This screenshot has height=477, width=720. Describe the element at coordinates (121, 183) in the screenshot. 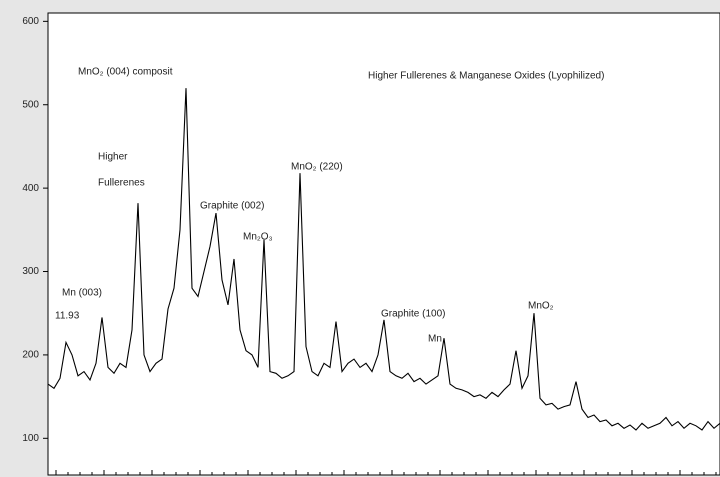

I see `annotation: Fullerenes` at that location.